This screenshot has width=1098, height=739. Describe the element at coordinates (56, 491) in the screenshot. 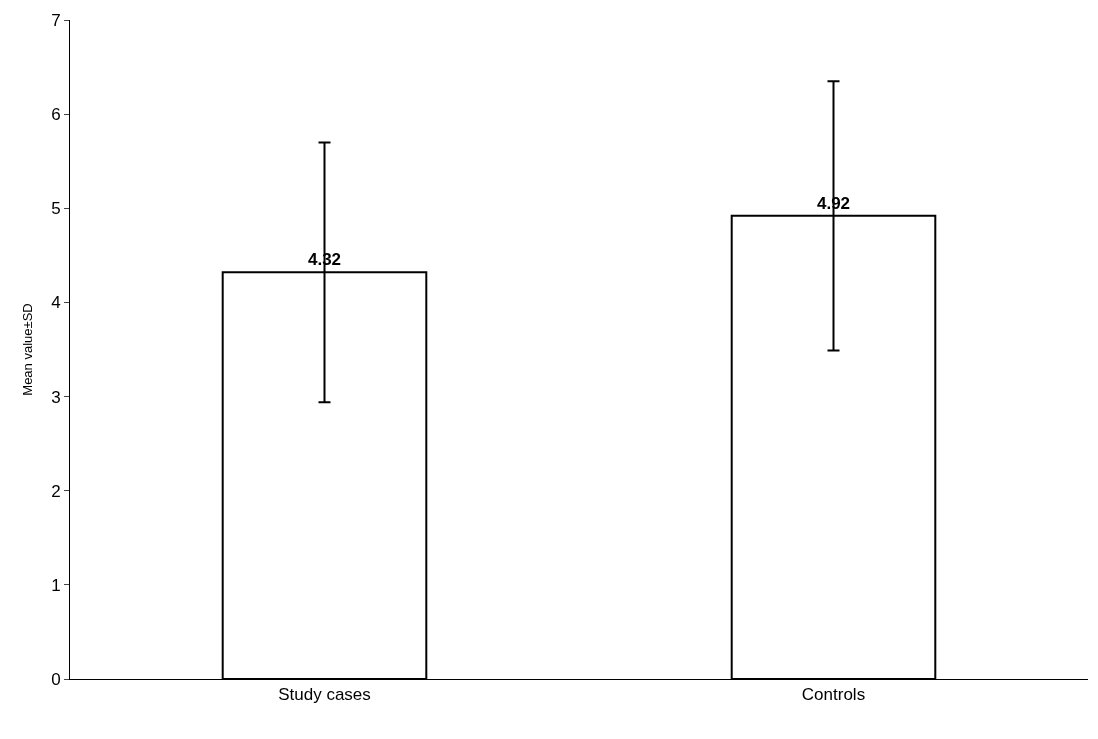

I see `y-tick-label: 2` at that location.